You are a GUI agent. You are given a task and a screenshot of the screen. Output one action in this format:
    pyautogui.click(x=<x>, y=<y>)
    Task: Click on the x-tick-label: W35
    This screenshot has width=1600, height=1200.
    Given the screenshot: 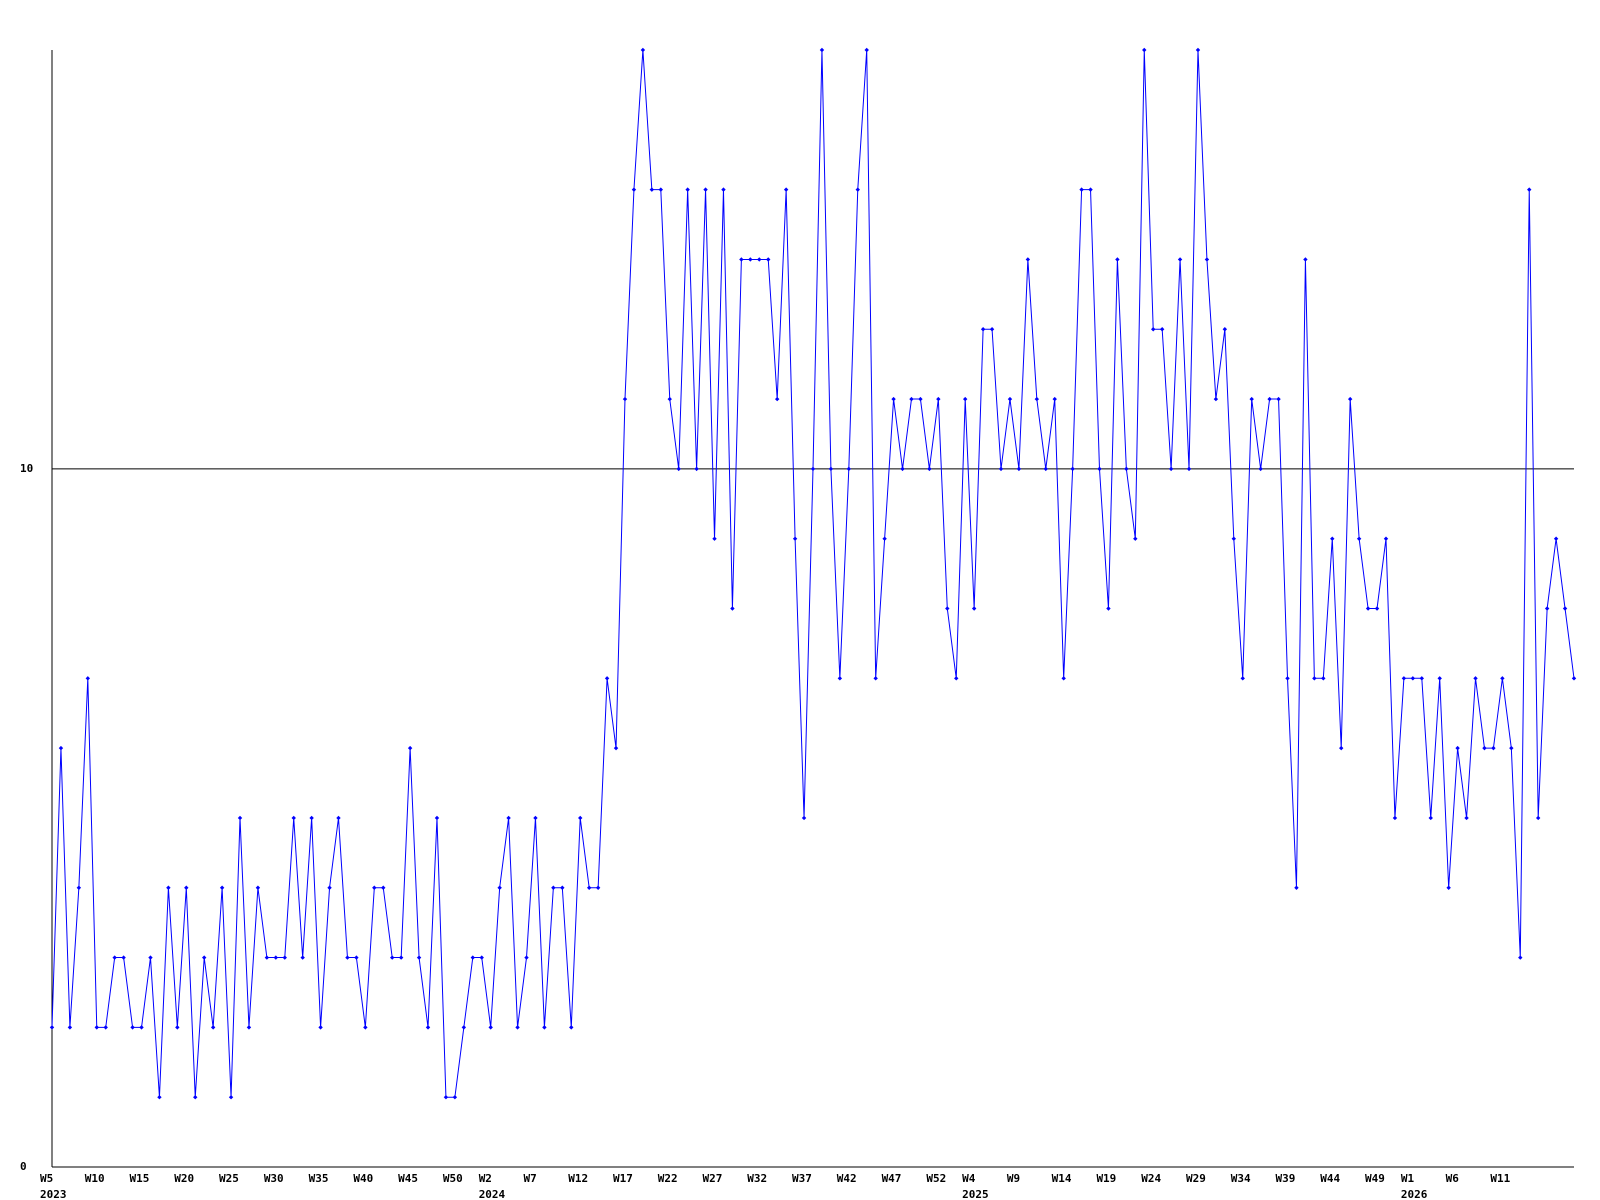 What is the action you would take?
    pyautogui.click(x=319, y=1178)
    